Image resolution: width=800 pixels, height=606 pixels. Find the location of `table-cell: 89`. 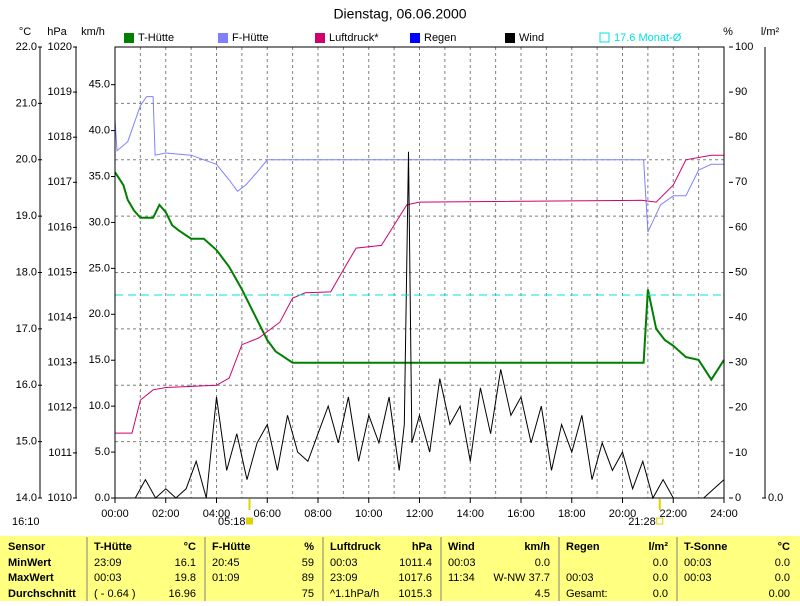

table-cell: 89 is located at coordinates (308, 578).